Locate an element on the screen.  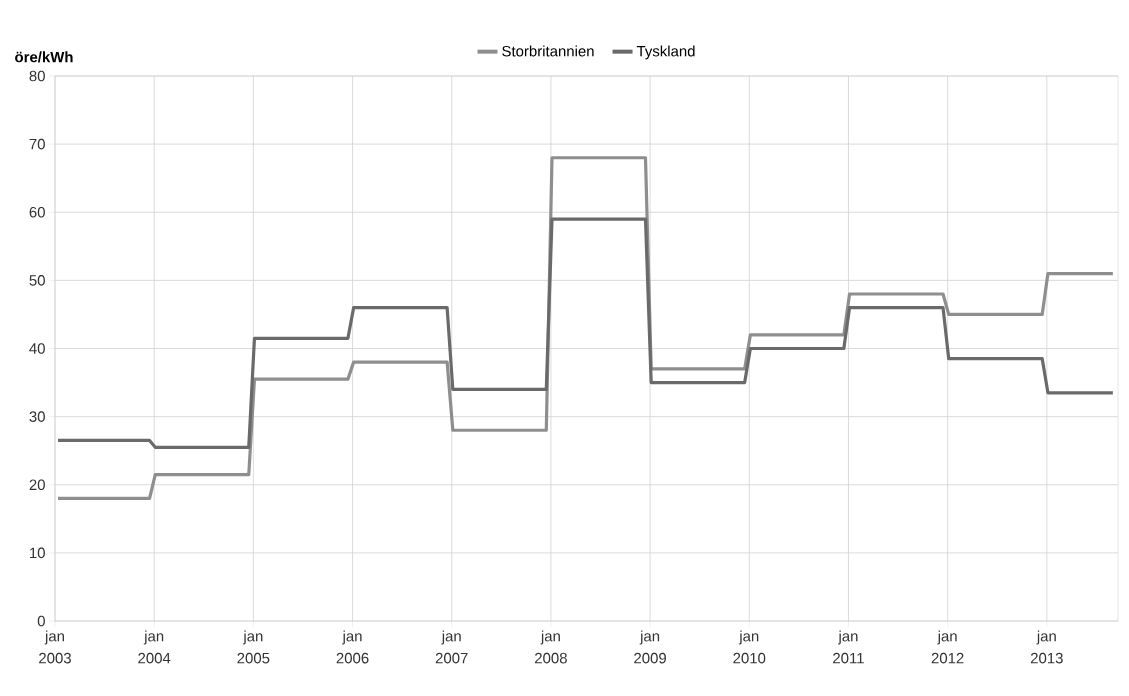
x-tick-label: jan 2008 is located at coordinates (551, 647).